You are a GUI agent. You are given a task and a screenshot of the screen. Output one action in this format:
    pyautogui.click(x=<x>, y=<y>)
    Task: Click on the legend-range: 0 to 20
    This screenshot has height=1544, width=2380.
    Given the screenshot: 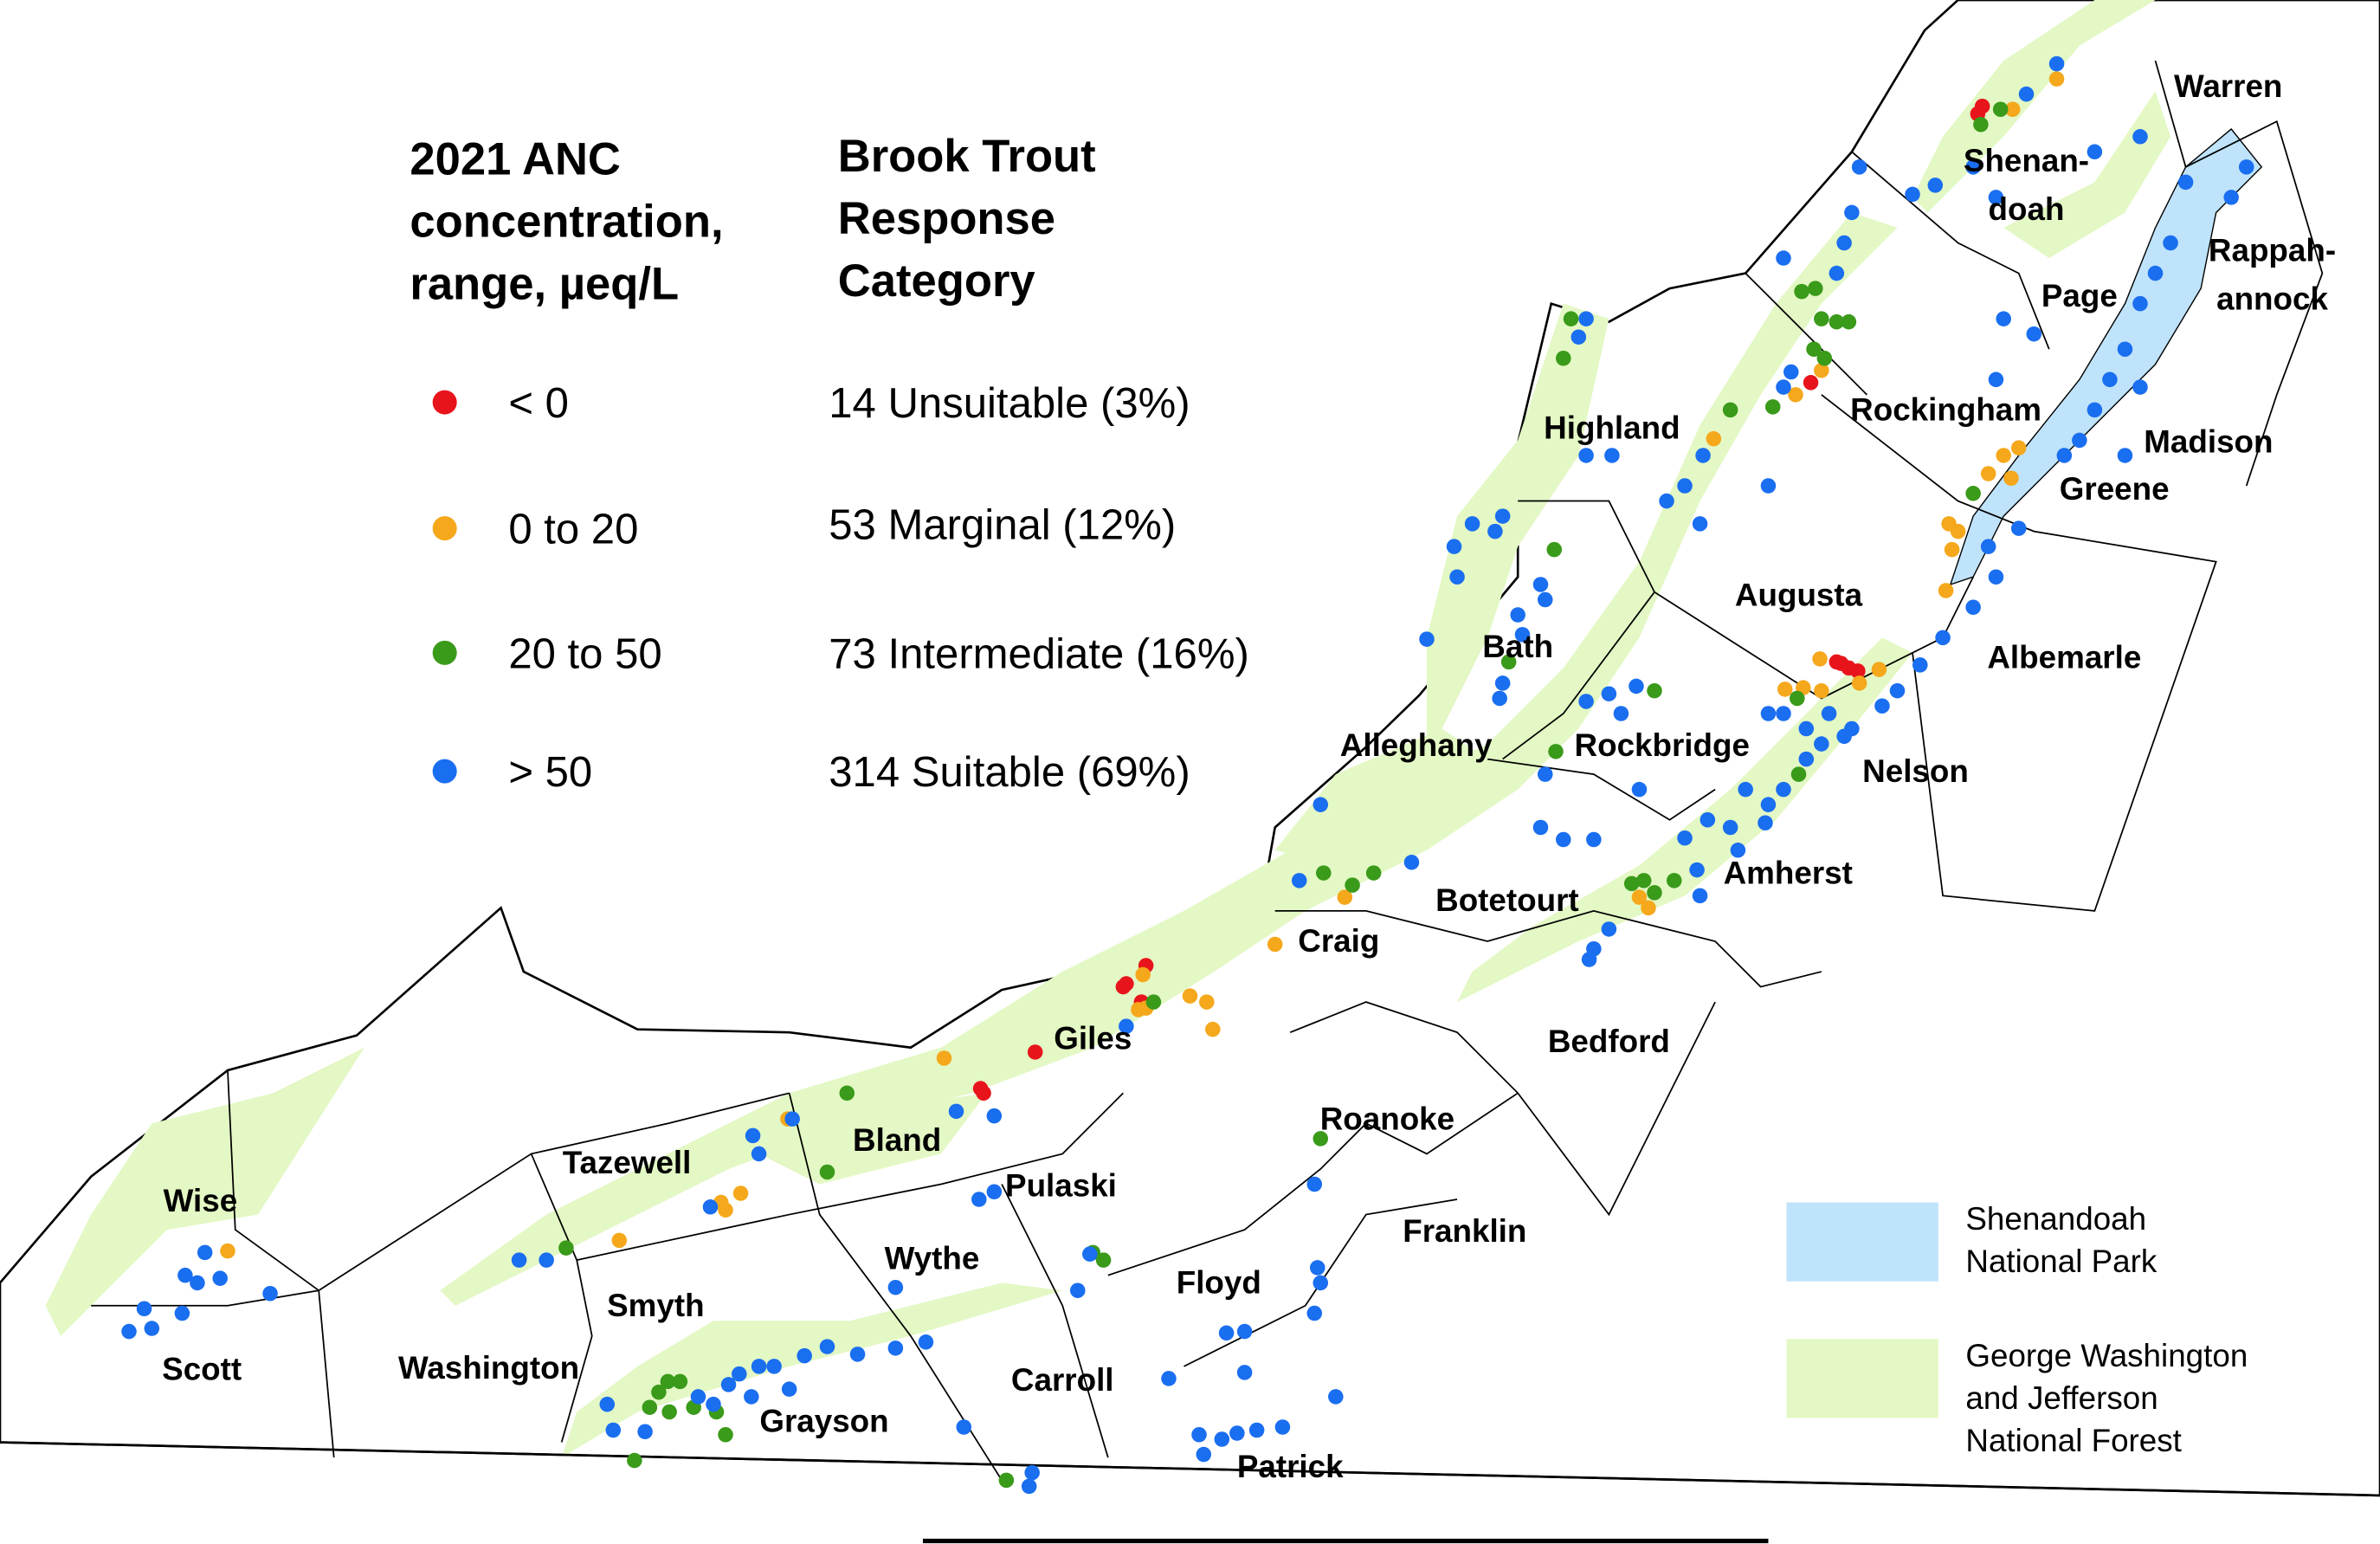 What is the action you would take?
    pyautogui.click(x=573, y=530)
    